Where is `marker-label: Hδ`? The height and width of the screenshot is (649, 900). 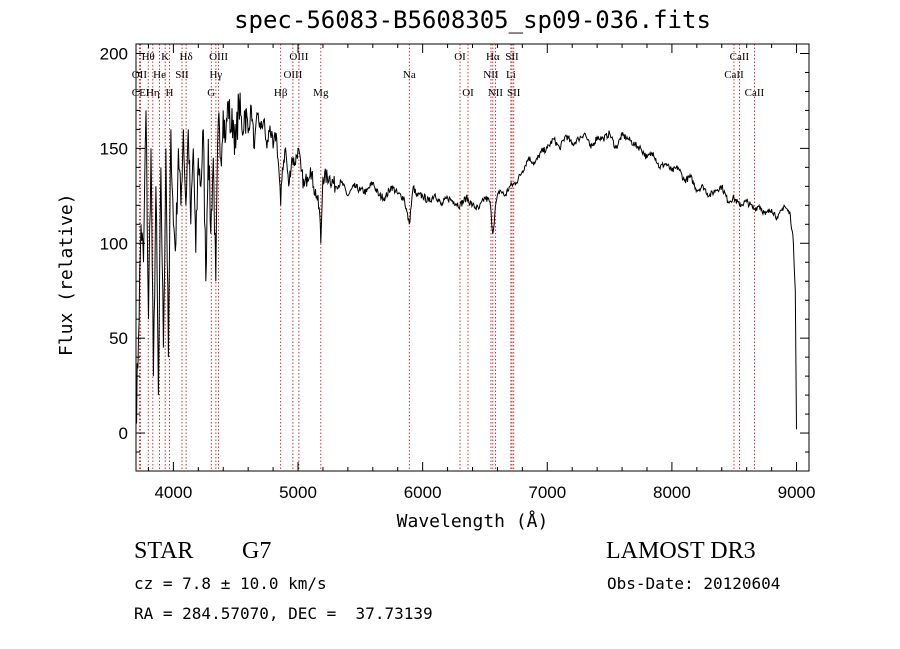
marker-label: Hδ is located at coordinates (186, 57).